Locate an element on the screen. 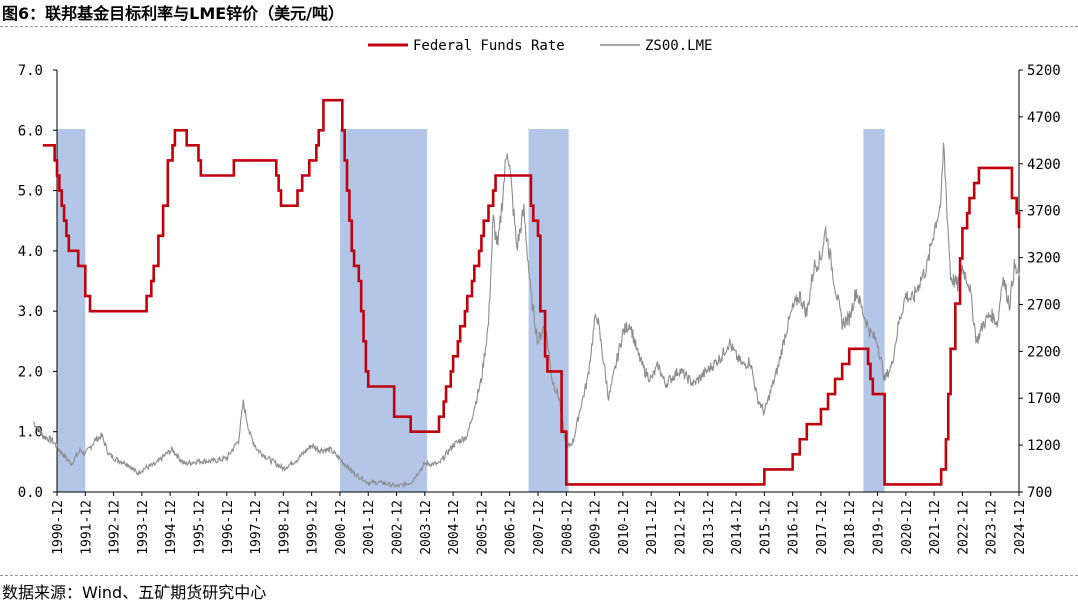  x-tick-label: 1999-12 is located at coordinates (313, 527).